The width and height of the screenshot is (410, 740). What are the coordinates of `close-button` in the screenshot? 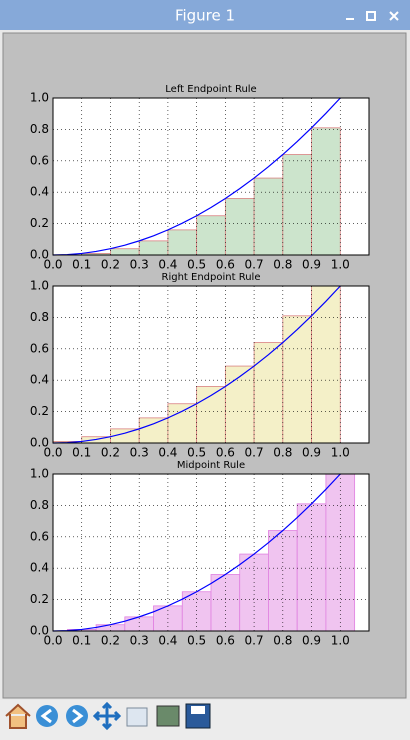 It's located at (394, 16).